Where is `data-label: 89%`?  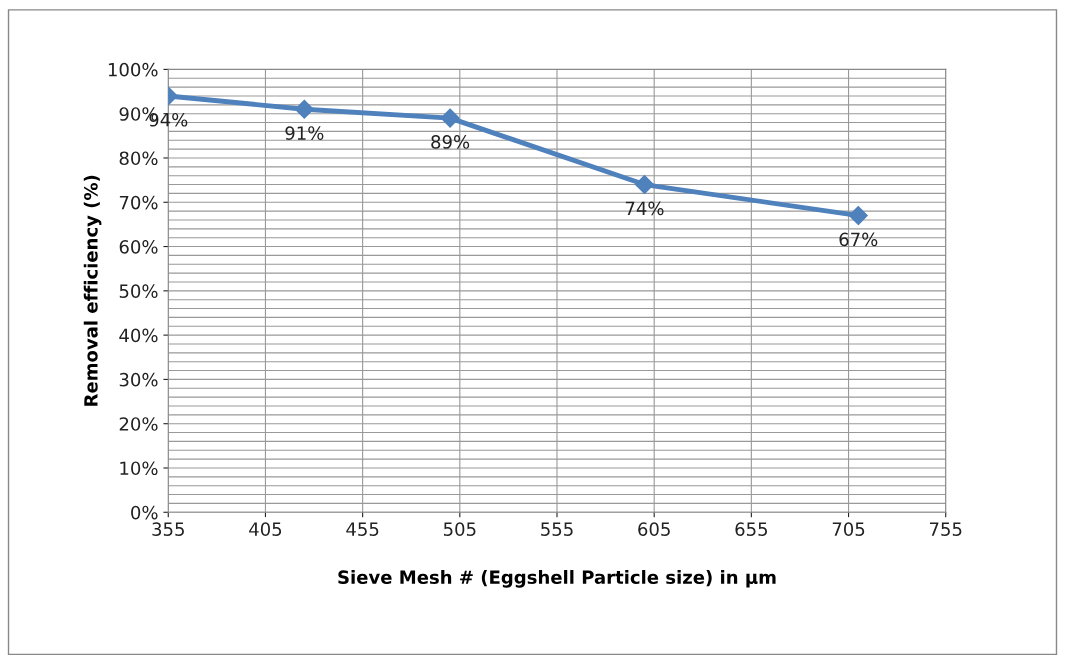
data-label: 89% is located at coordinates (450, 142).